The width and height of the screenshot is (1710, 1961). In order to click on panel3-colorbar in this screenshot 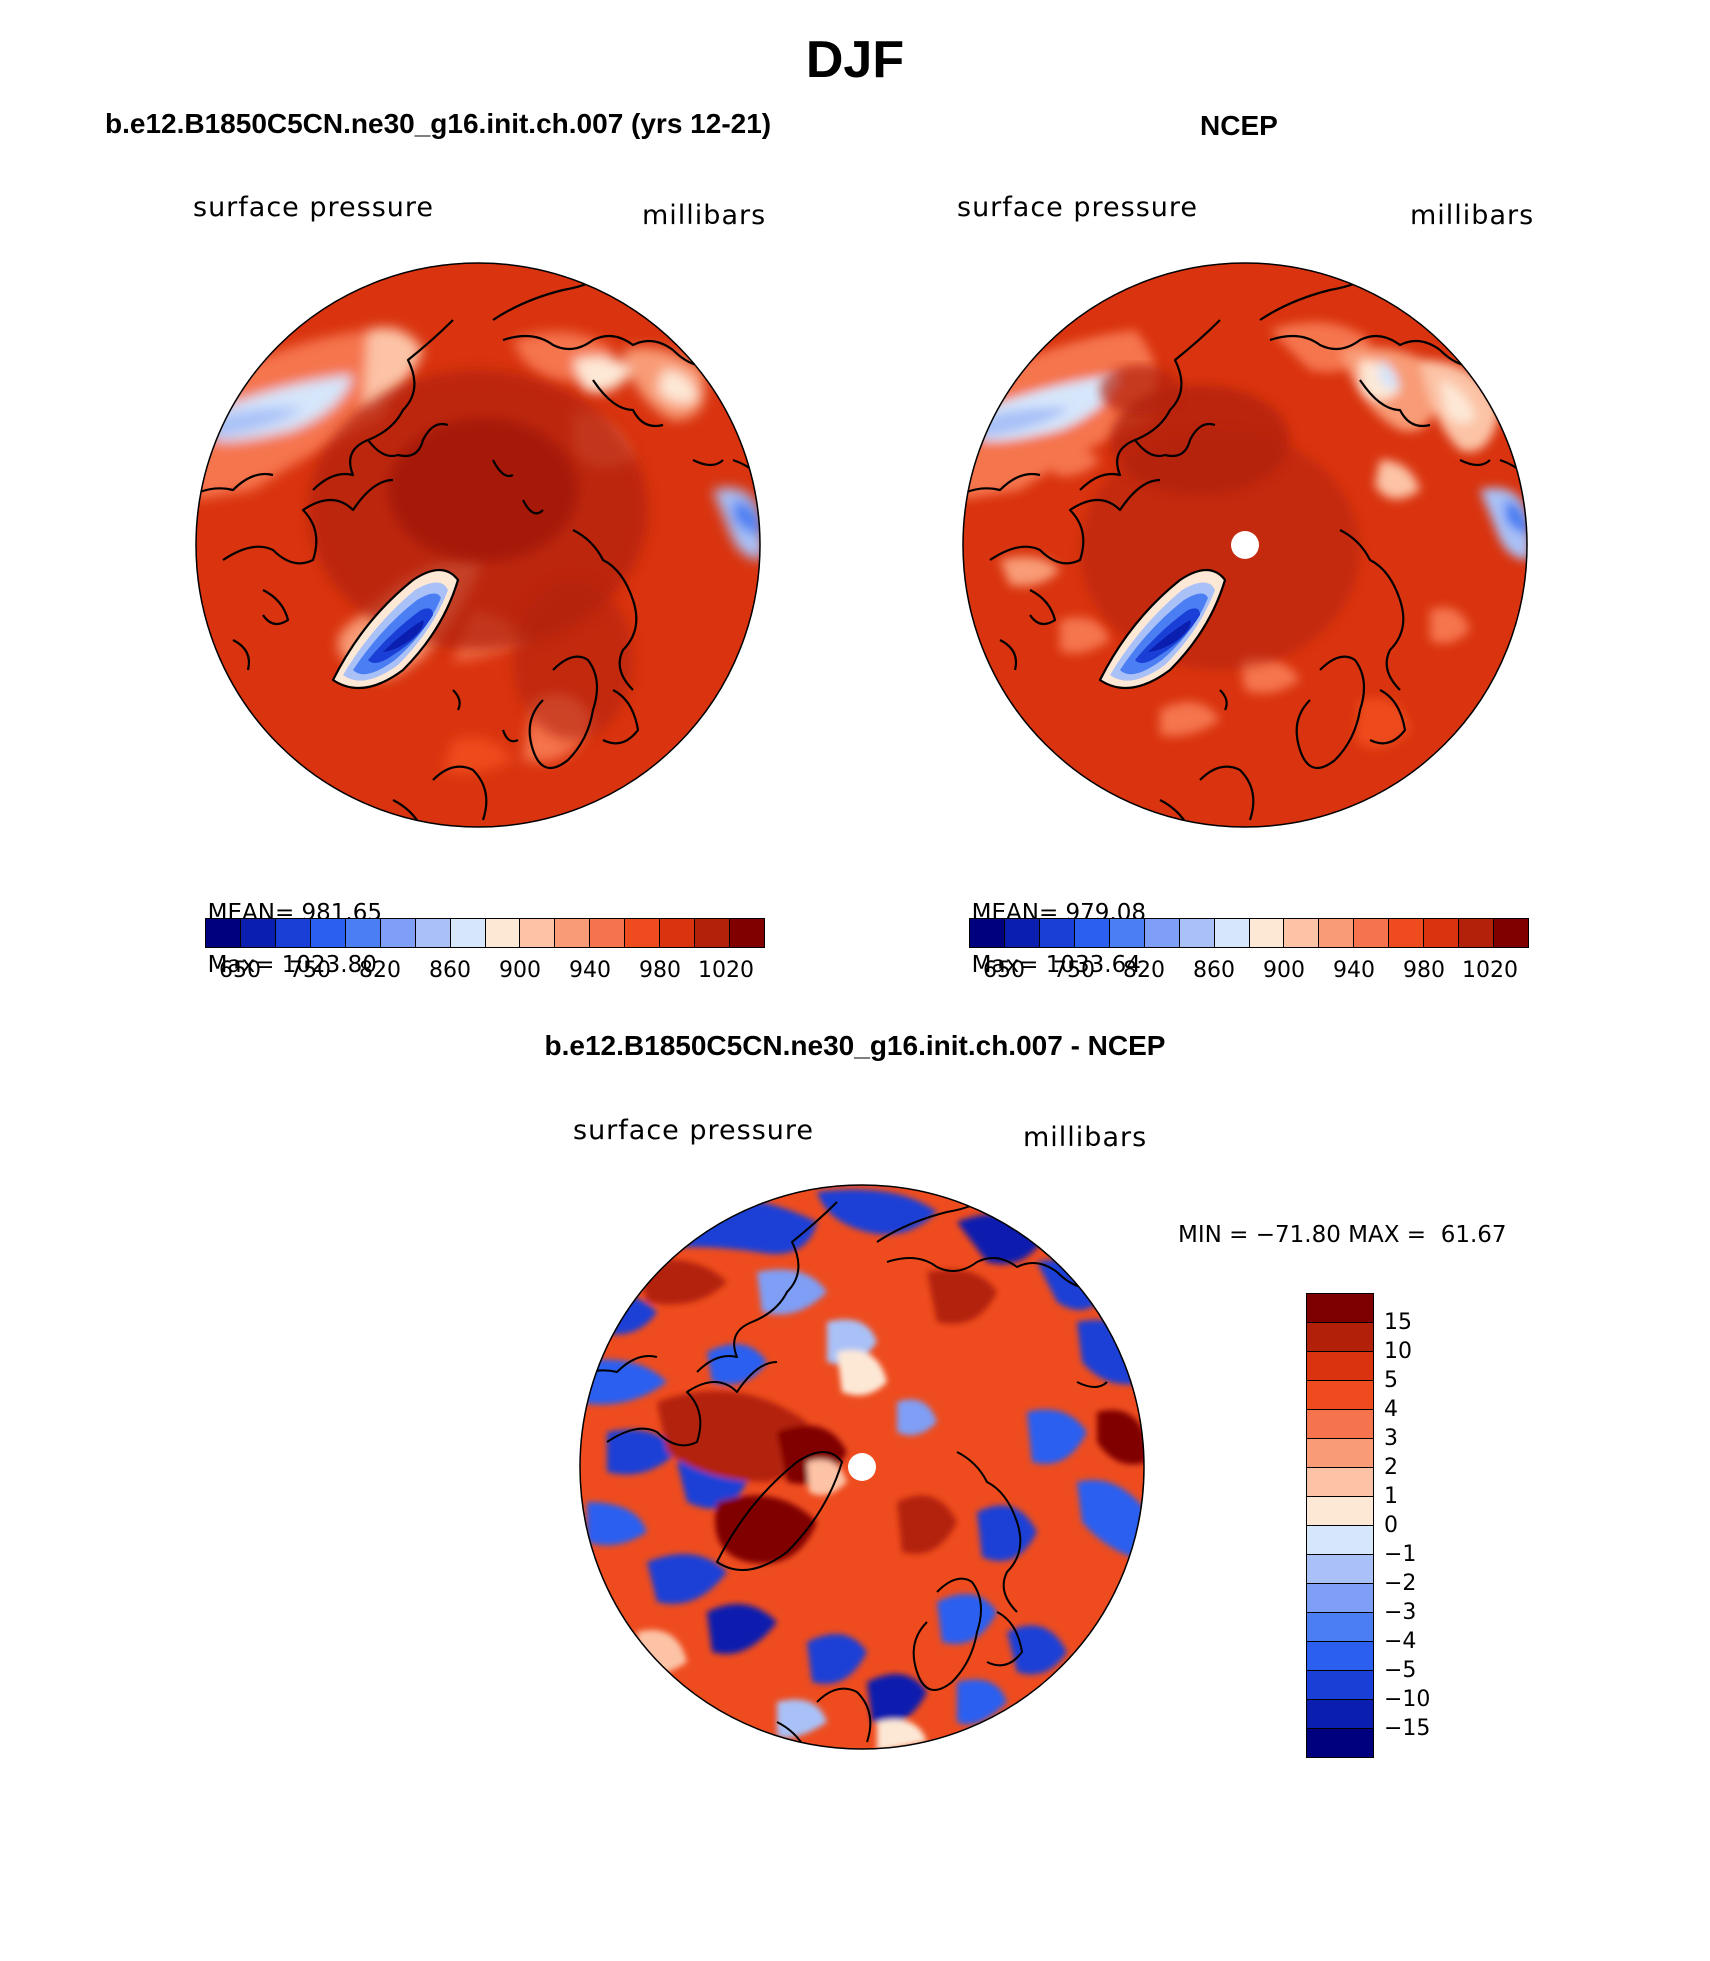, I will do `click(1340, 1525)`.